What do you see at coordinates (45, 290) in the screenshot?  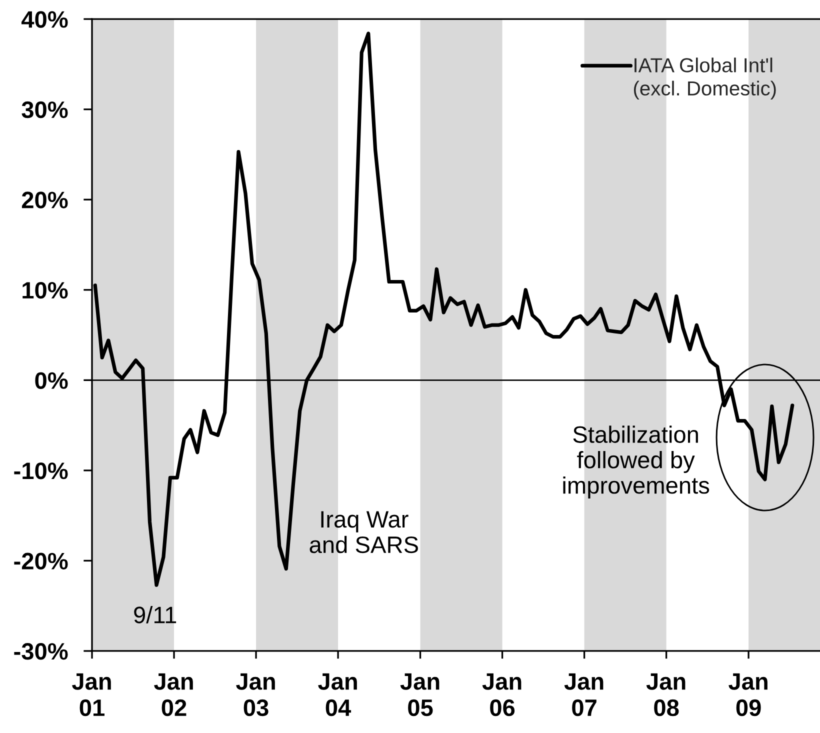 I see `y-tick-label: 10%` at bounding box center [45, 290].